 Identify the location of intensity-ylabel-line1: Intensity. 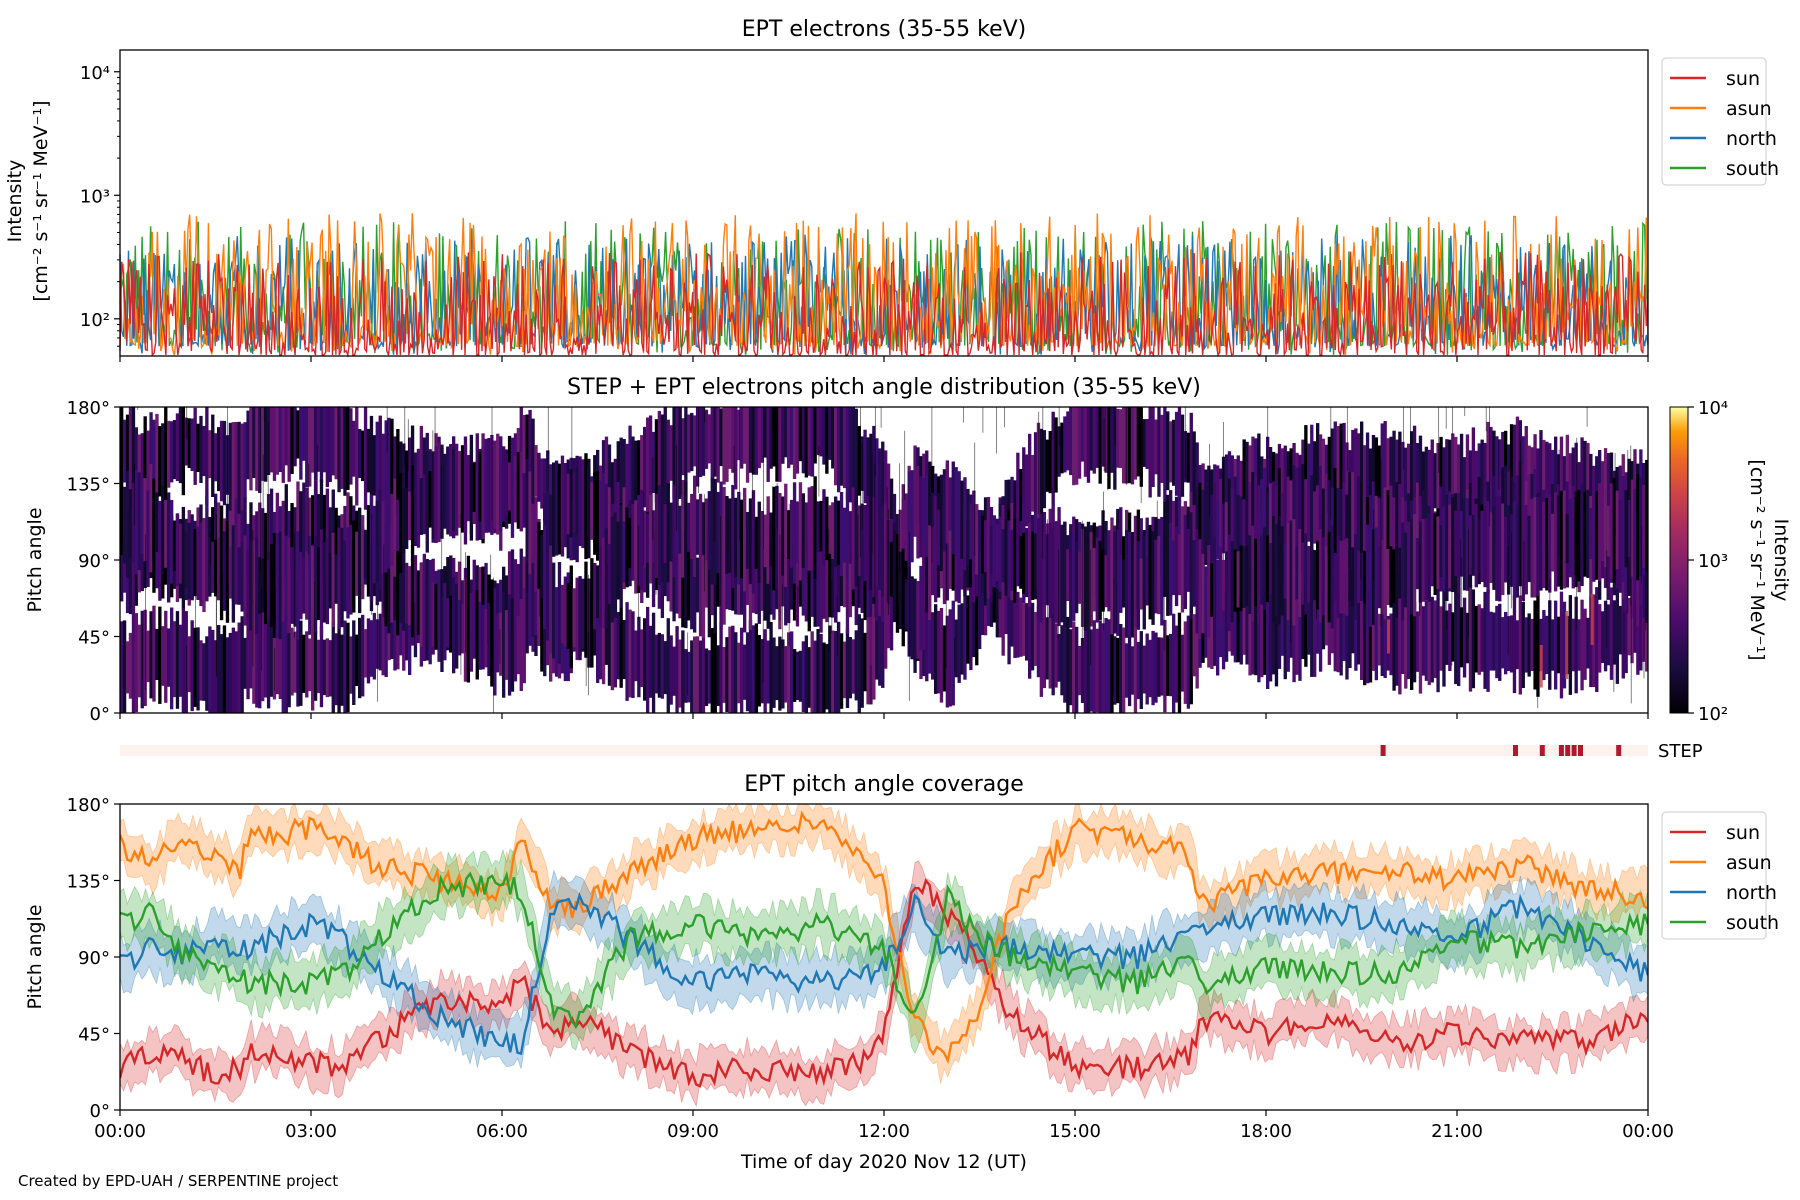
(15, 201).